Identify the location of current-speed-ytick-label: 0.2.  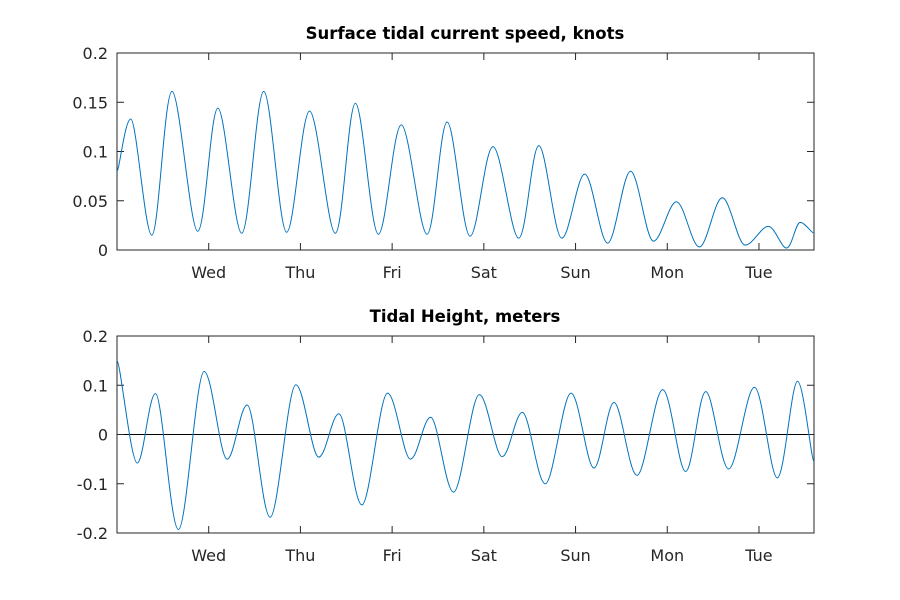
(95, 53).